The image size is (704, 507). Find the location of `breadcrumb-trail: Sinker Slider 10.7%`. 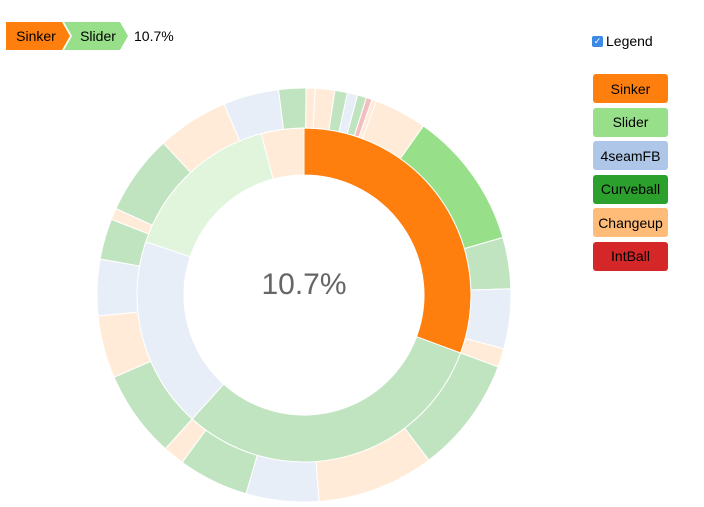

breadcrumb-trail: Sinker Slider 10.7% is located at coordinates (90, 36).